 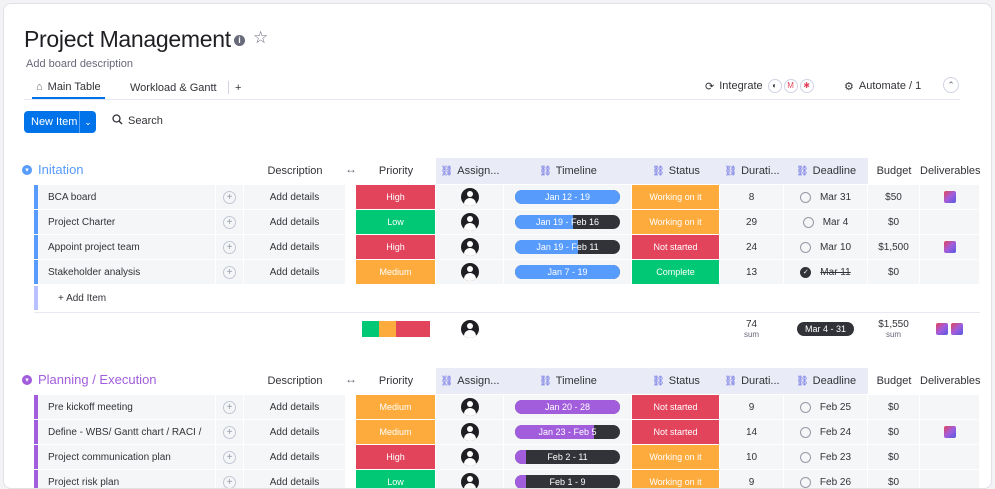 What do you see at coordinates (894, 247) in the screenshot?
I see `budget-cell: $1,500` at bounding box center [894, 247].